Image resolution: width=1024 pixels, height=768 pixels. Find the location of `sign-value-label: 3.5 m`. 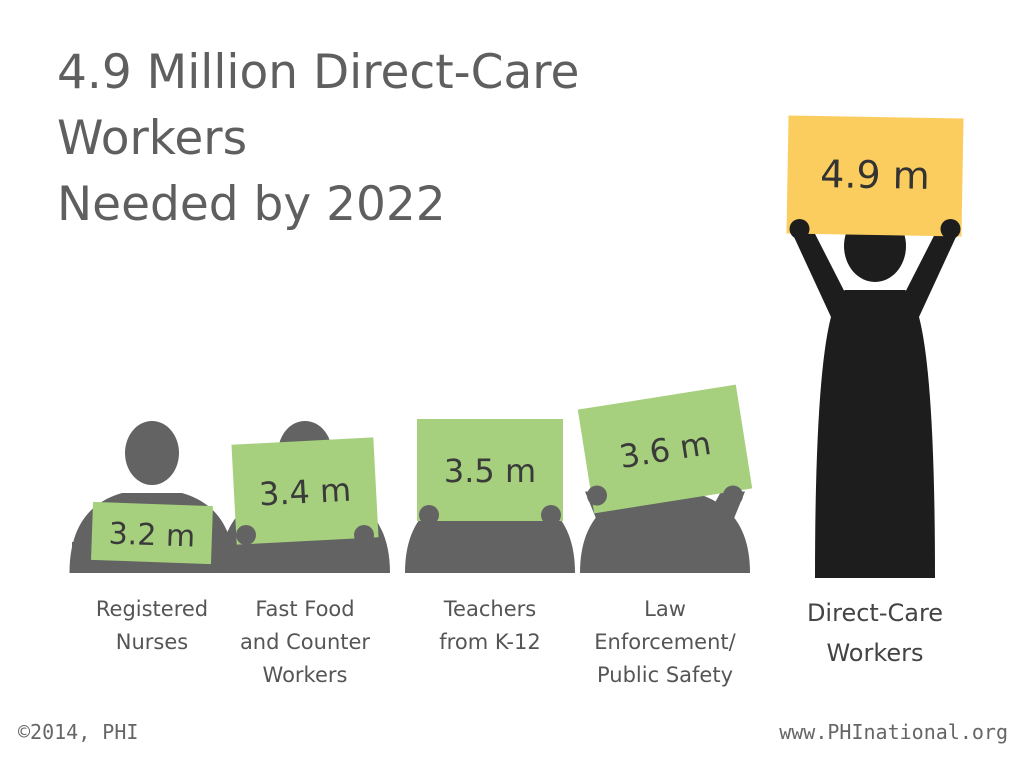

sign-value-label: 3.5 m is located at coordinates (490, 471).